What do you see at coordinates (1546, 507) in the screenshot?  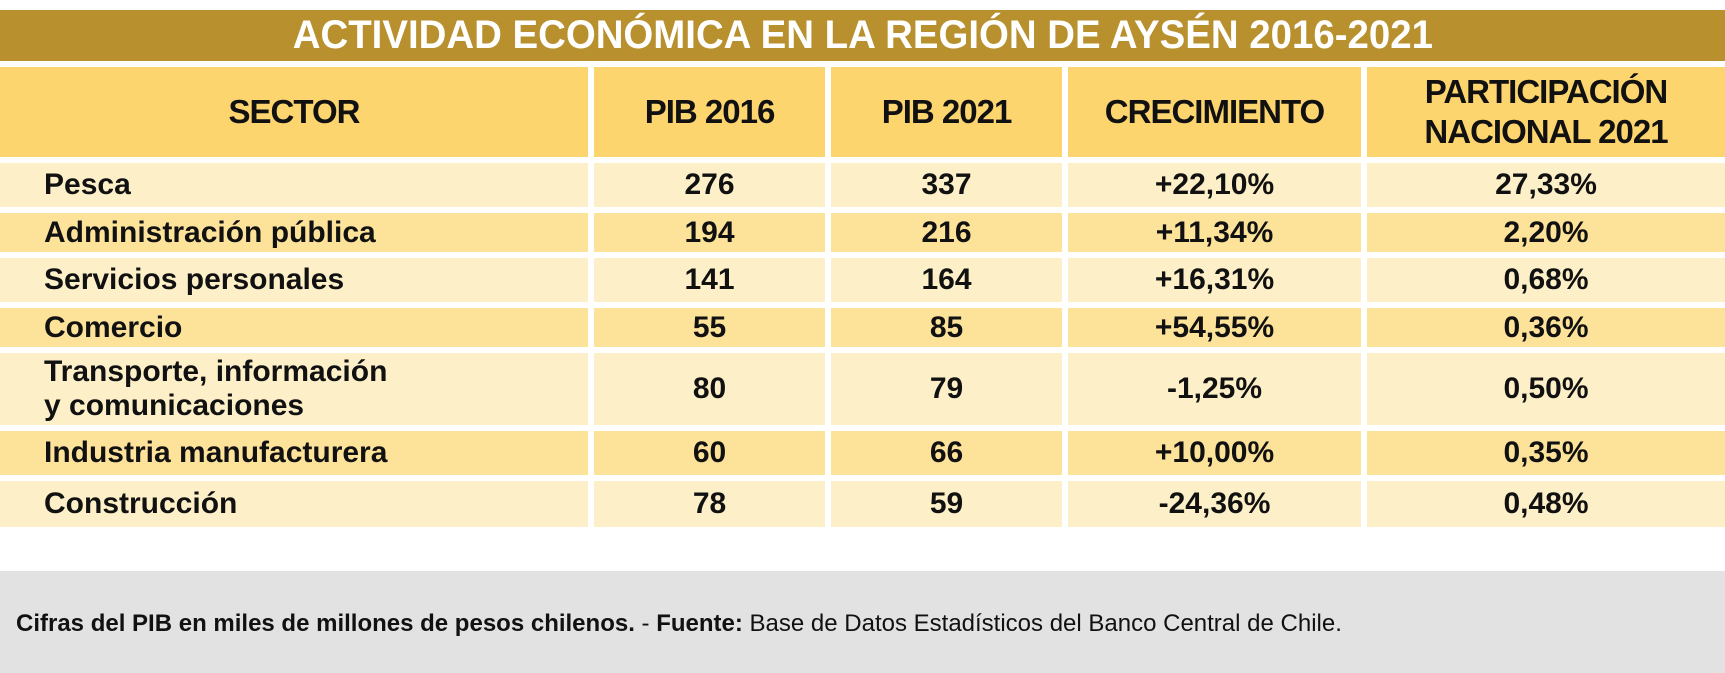 I see `participacion-cell: 0,48%` at bounding box center [1546, 507].